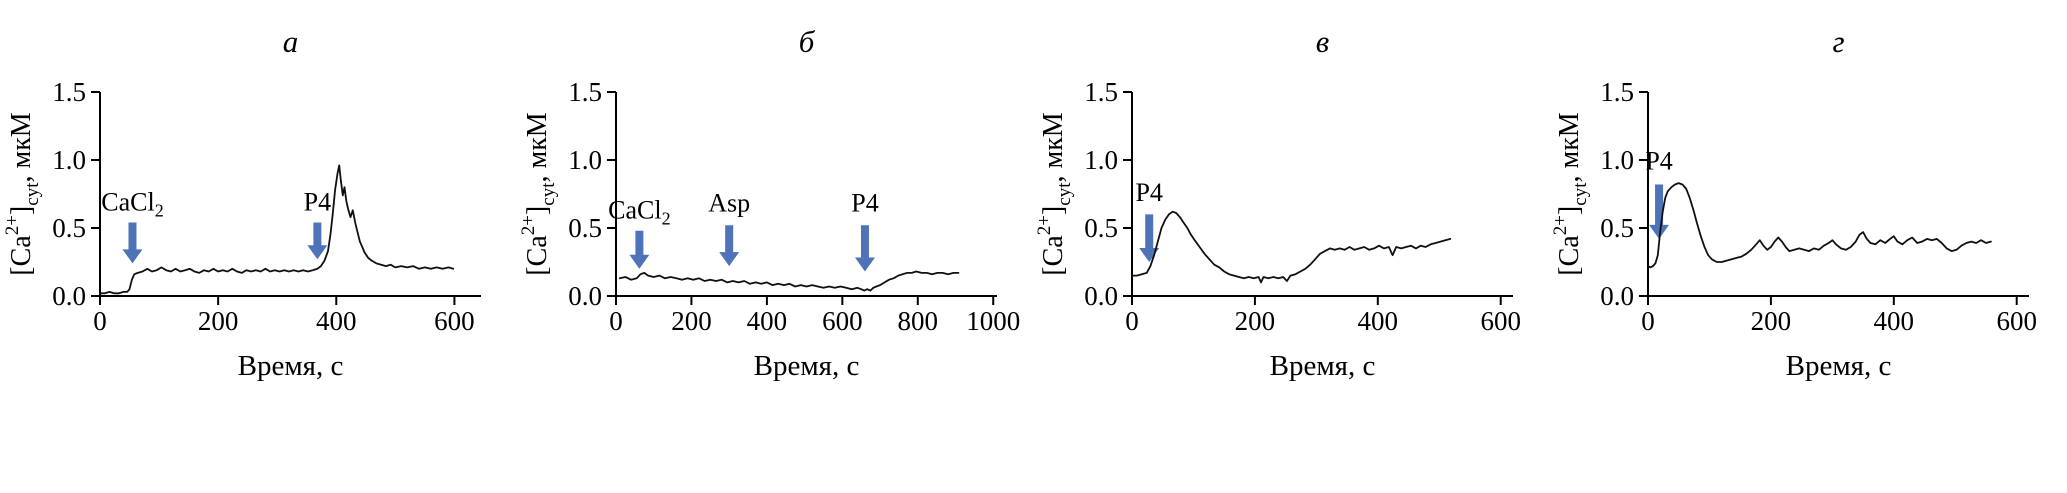 This screenshot has height=493, width=2067. What do you see at coordinates (993, 321) in the screenshot?
I see `x-tick-label: 1000` at bounding box center [993, 321].